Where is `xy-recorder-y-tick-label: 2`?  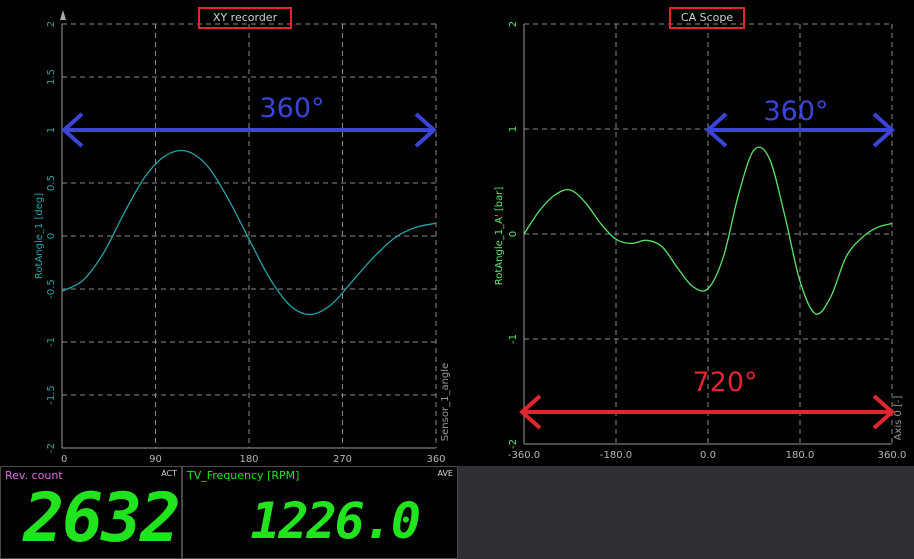
xy-recorder-y-tick-label: 2 is located at coordinates (51, 24).